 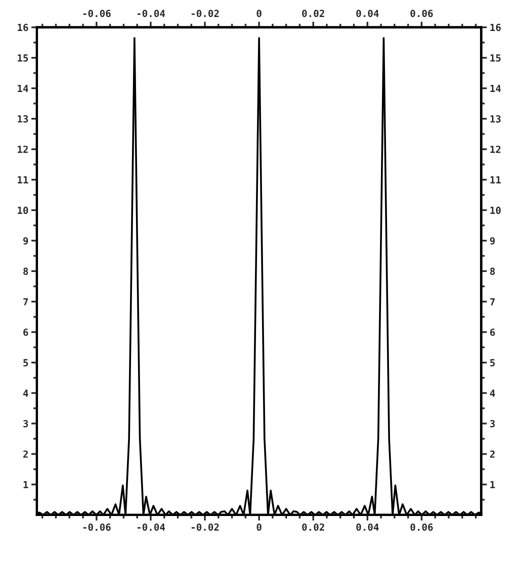 I want to click on x-tick-label: -0.06, so click(x=97, y=527).